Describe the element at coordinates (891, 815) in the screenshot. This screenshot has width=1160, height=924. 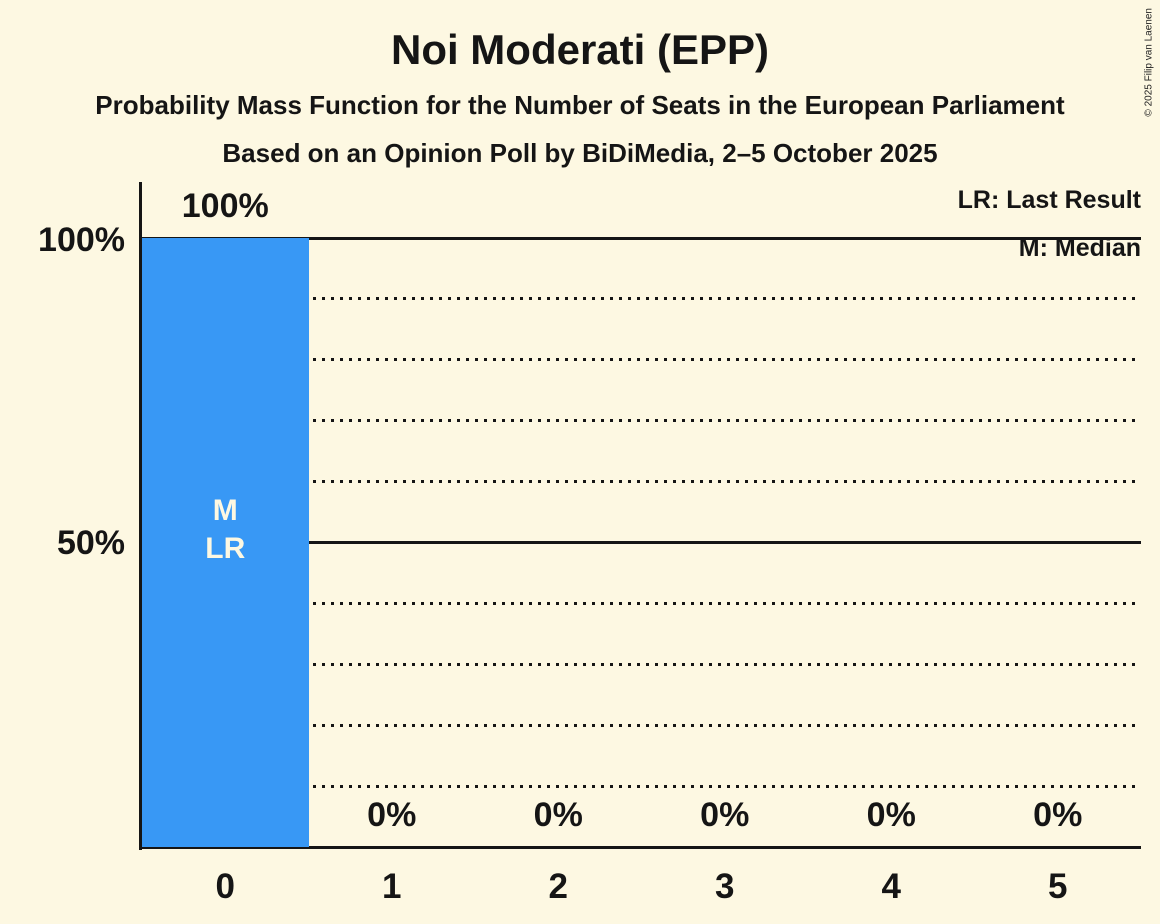
I see `value-label-seats-4: 0%` at that location.